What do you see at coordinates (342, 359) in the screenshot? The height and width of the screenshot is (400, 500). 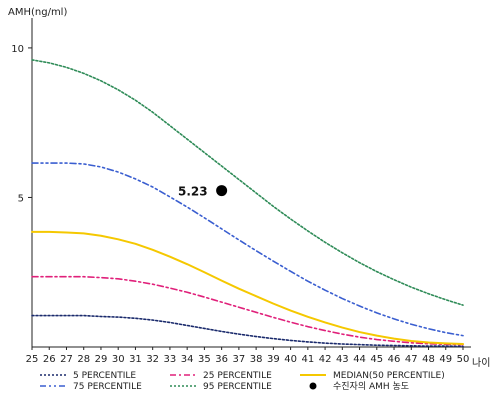 I see `x-tick-label: 43` at bounding box center [342, 359].